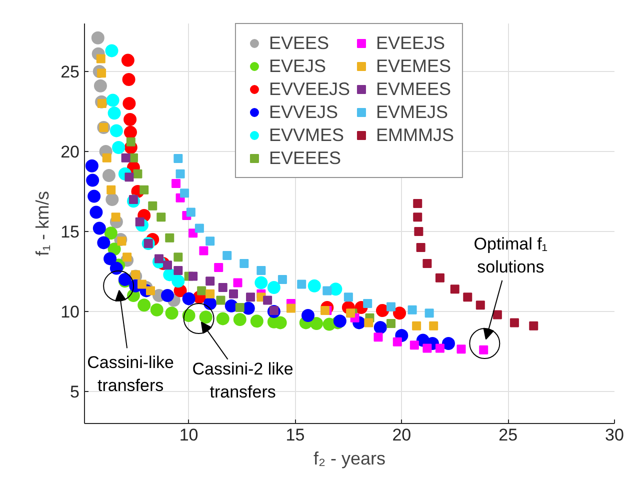  Describe the element at coordinates (411, 43) in the screenshot. I see `legend-label: EVEEJS` at that location.